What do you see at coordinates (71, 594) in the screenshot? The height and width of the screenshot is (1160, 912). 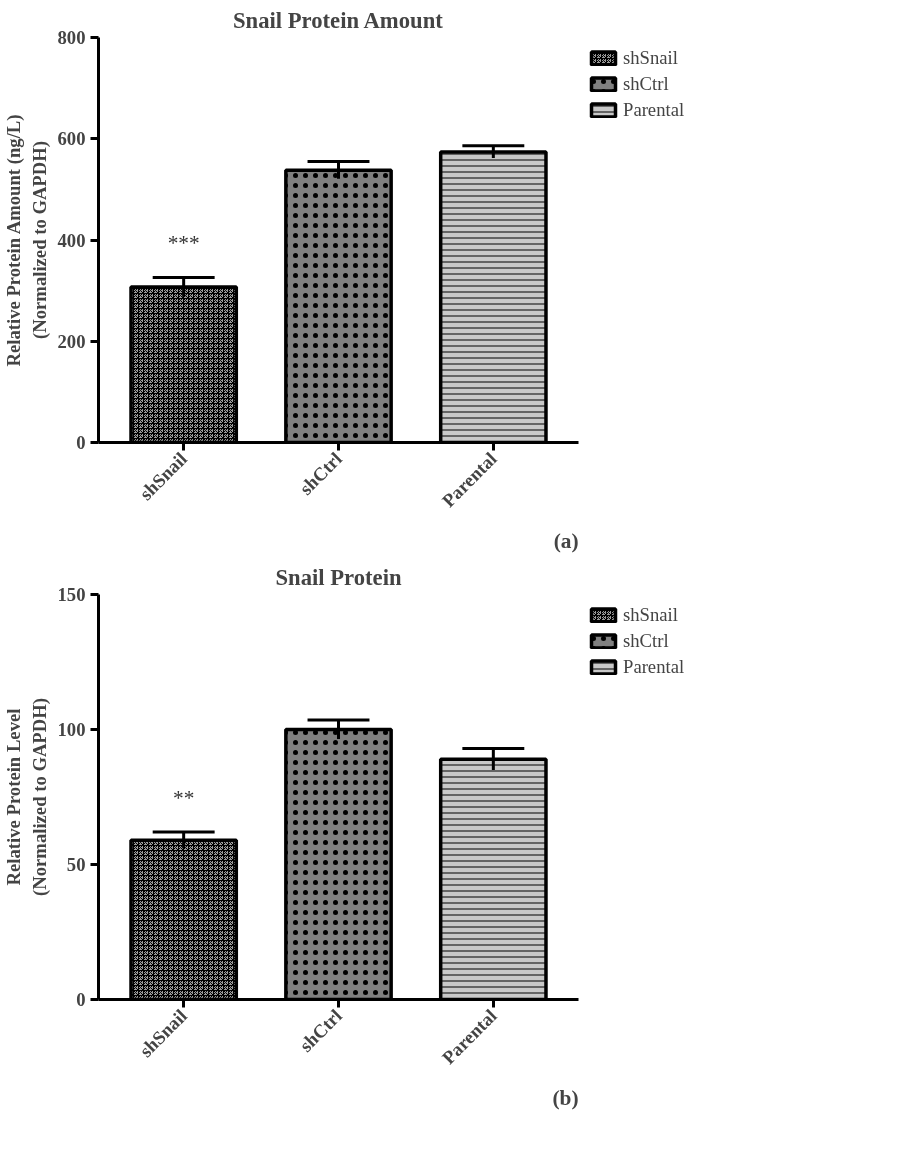 I see `y-tick-label: 150` at bounding box center [71, 594].